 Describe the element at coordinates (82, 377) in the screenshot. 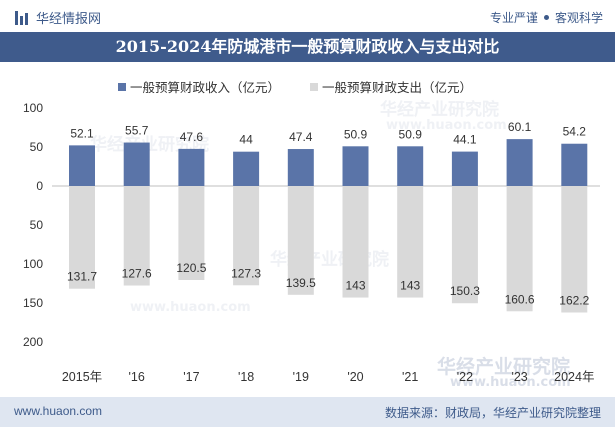

I see `x-tick-label: 2015年` at that location.